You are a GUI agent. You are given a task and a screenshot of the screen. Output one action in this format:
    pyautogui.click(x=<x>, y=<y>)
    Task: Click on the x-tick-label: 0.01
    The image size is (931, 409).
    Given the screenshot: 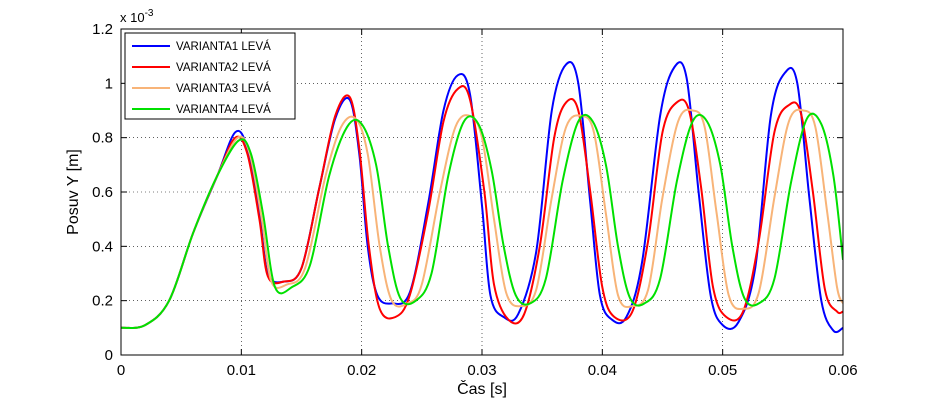 What is the action you would take?
    pyautogui.click(x=241, y=370)
    